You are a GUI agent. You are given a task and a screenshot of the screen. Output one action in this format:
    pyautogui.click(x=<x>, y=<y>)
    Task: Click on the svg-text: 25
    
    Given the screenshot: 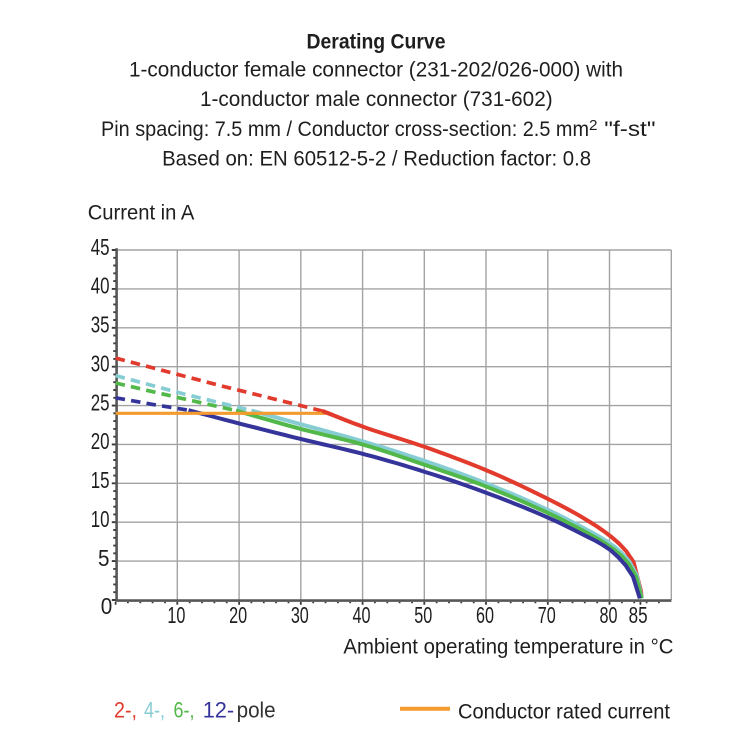 What is the action you would take?
    pyautogui.click(x=100, y=402)
    